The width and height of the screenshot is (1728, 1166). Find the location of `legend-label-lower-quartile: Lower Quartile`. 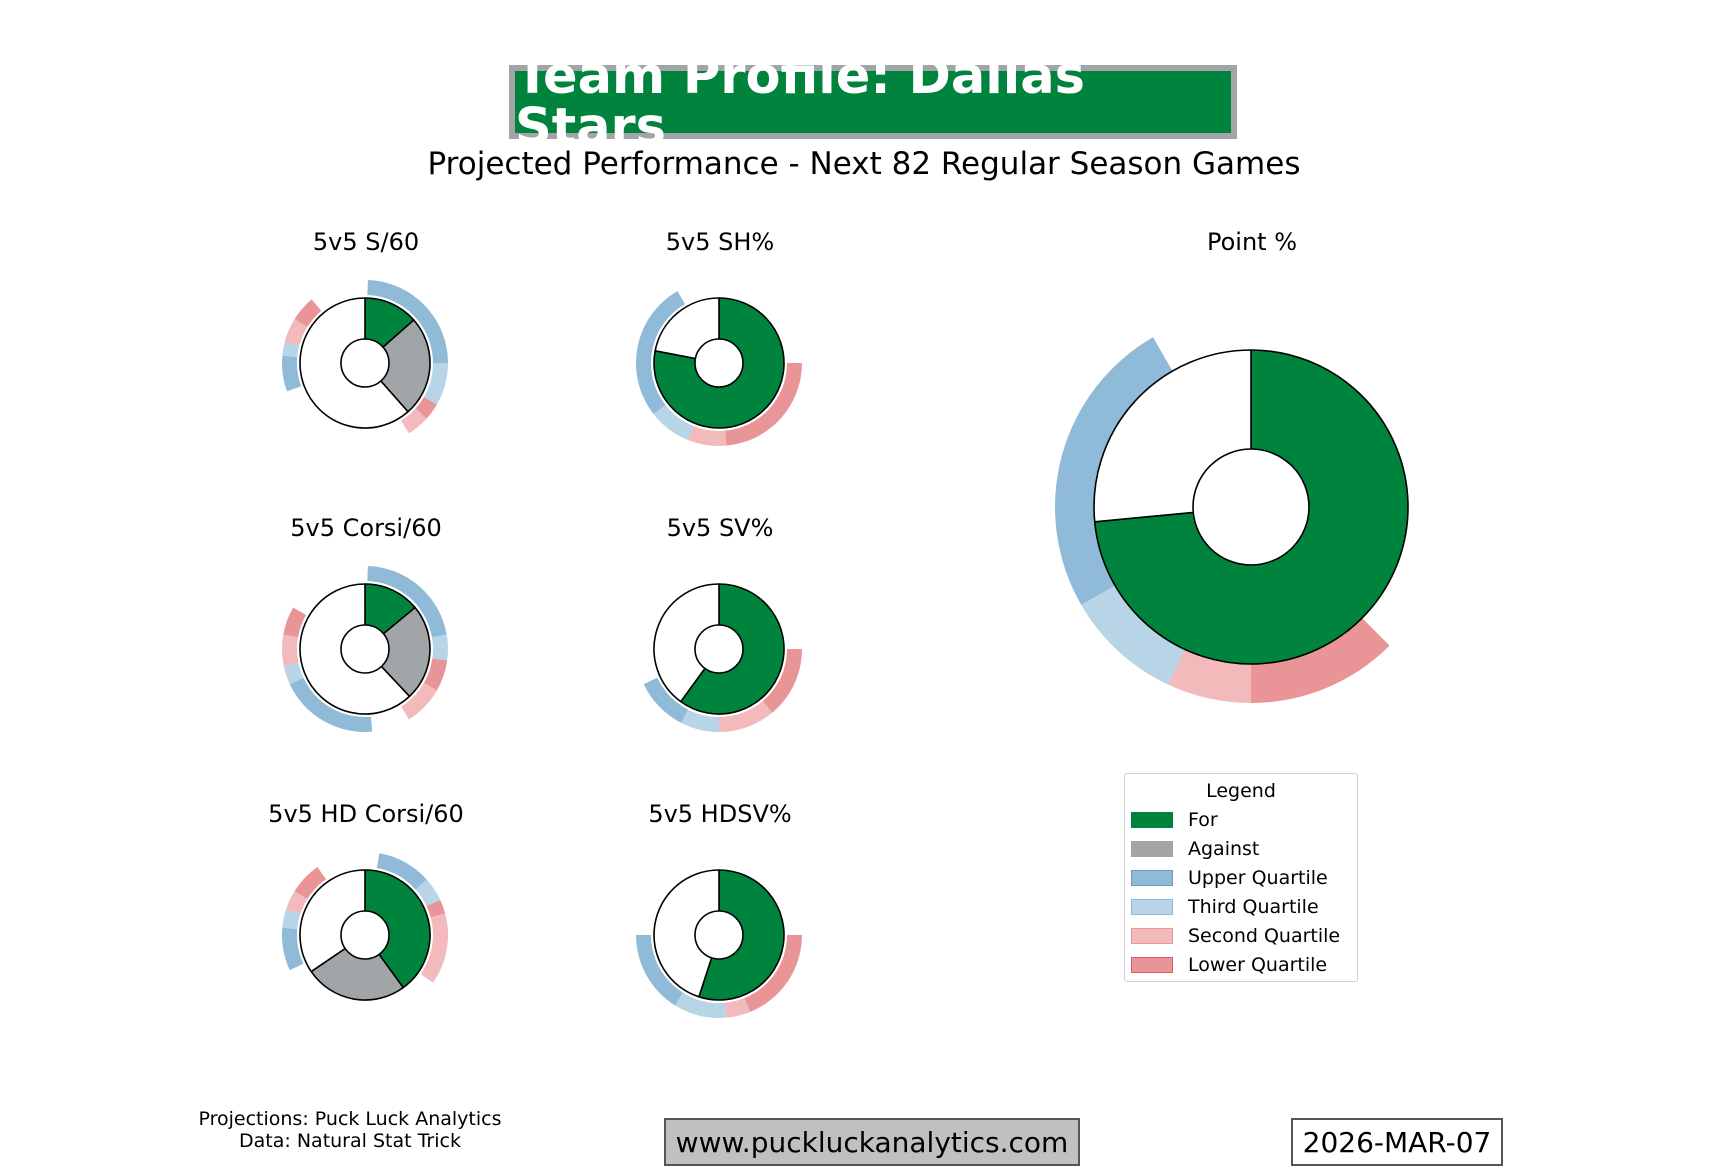

legend-label-lower-quartile: Lower Quartile is located at coordinates (1258, 965).